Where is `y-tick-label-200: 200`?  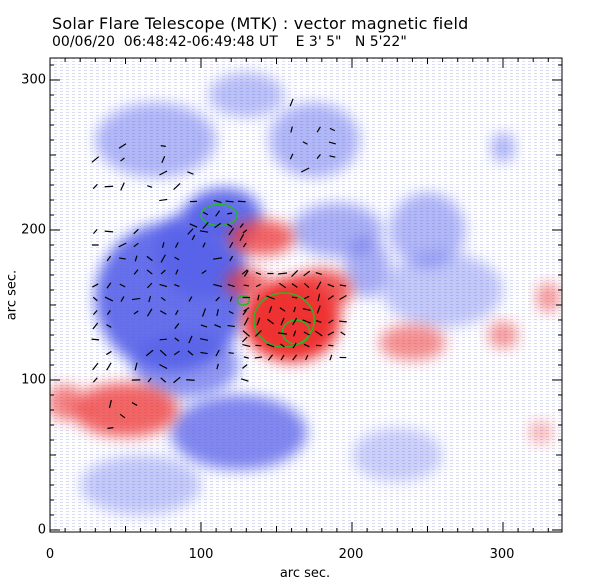
y-tick-label-200: 200 is located at coordinates (33, 230).